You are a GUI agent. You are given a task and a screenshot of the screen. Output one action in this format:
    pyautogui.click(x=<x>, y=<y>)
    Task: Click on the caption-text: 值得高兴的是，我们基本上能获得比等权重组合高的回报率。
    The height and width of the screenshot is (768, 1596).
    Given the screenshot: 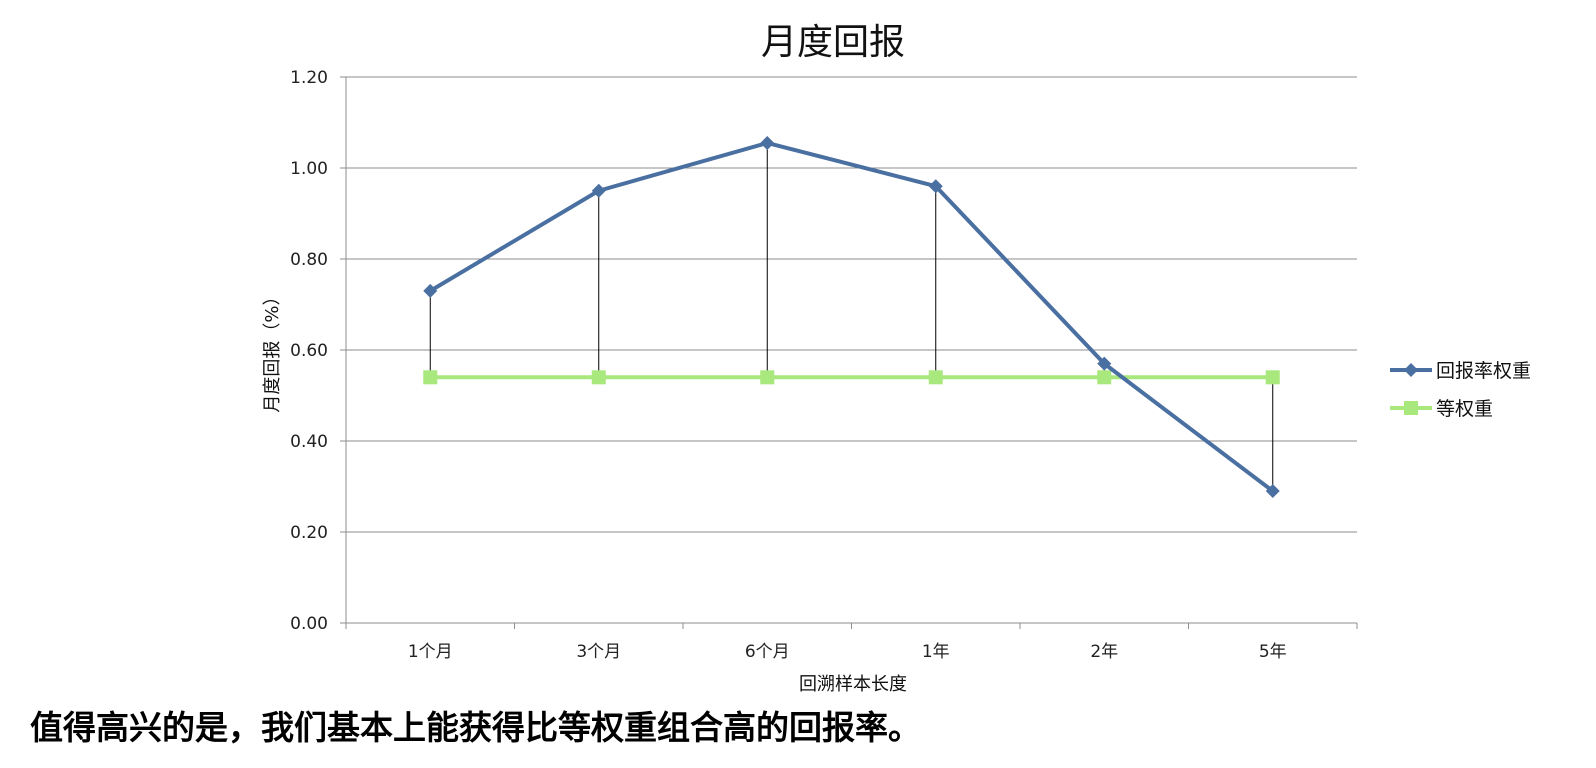 What is the action you would take?
    pyautogui.click(x=475, y=727)
    